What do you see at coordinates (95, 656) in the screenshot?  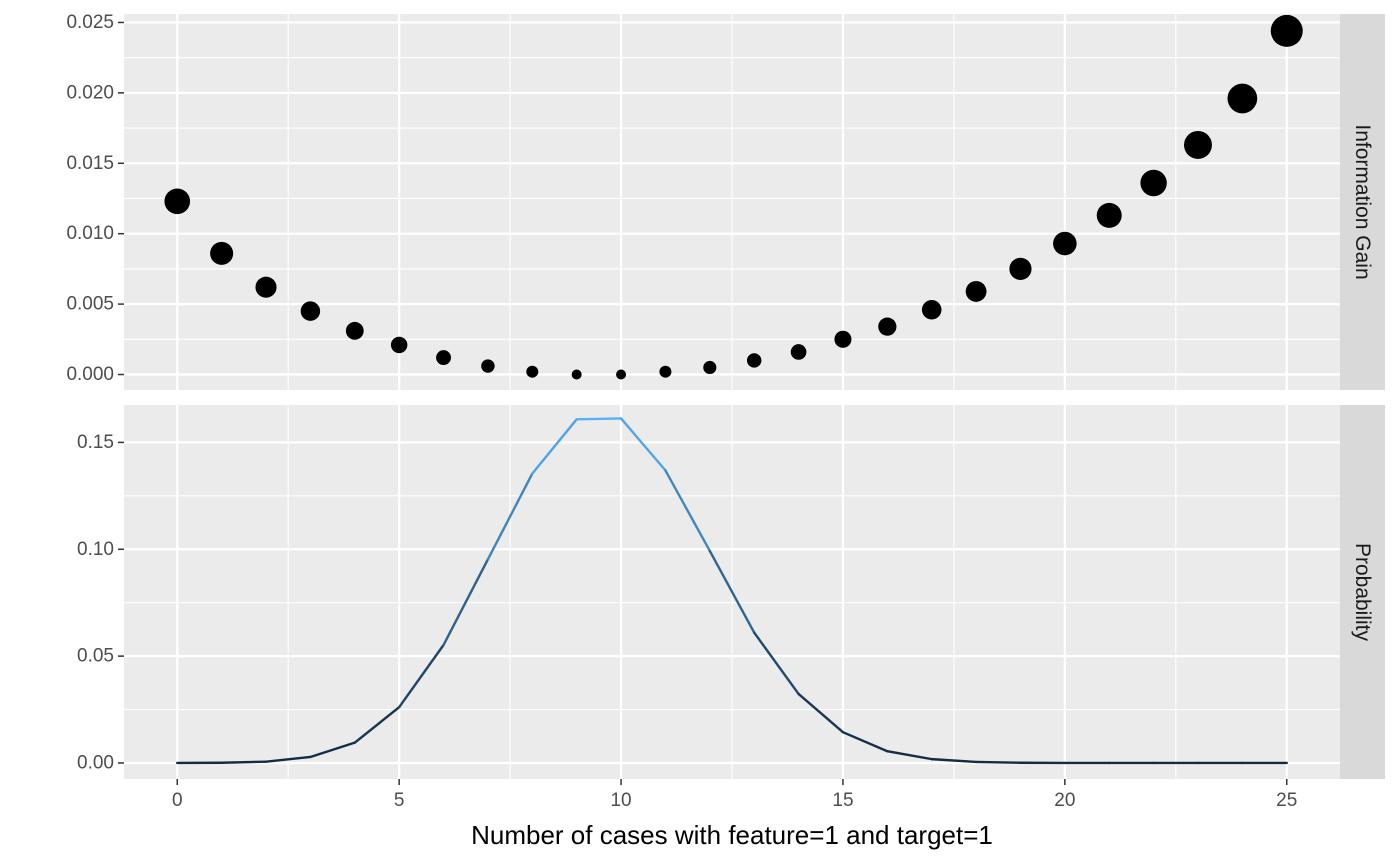 I see `y-tick-label: 0.05` at bounding box center [95, 656].